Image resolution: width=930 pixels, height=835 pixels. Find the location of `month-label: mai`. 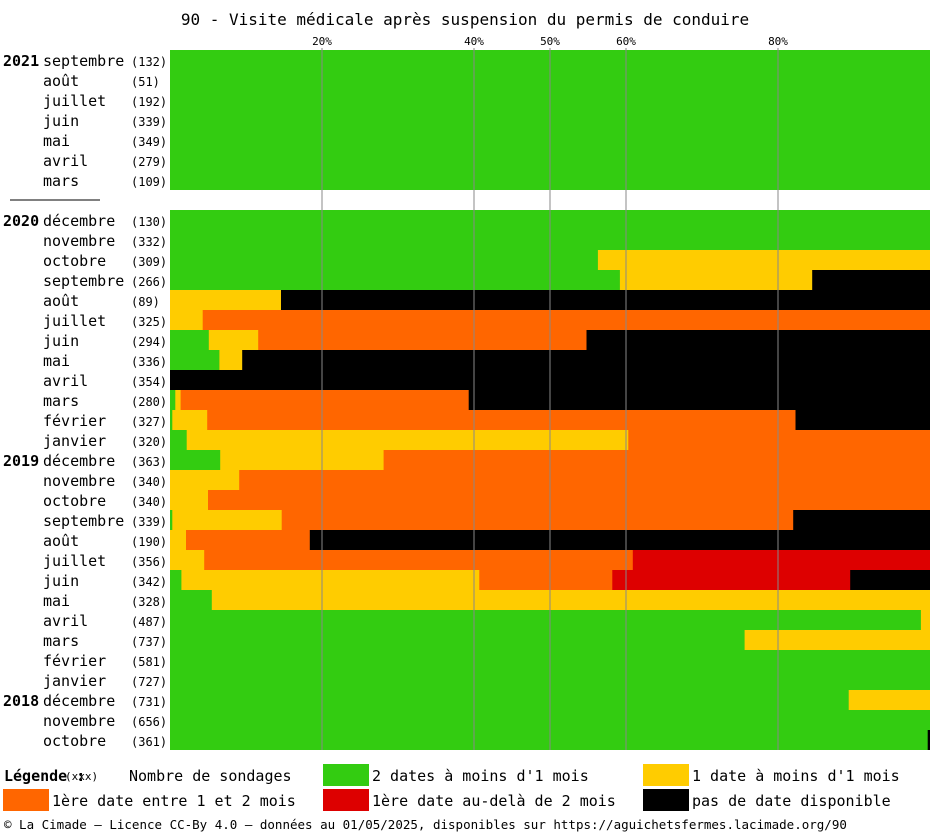

month-label: mai is located at coordinates (56, 361).